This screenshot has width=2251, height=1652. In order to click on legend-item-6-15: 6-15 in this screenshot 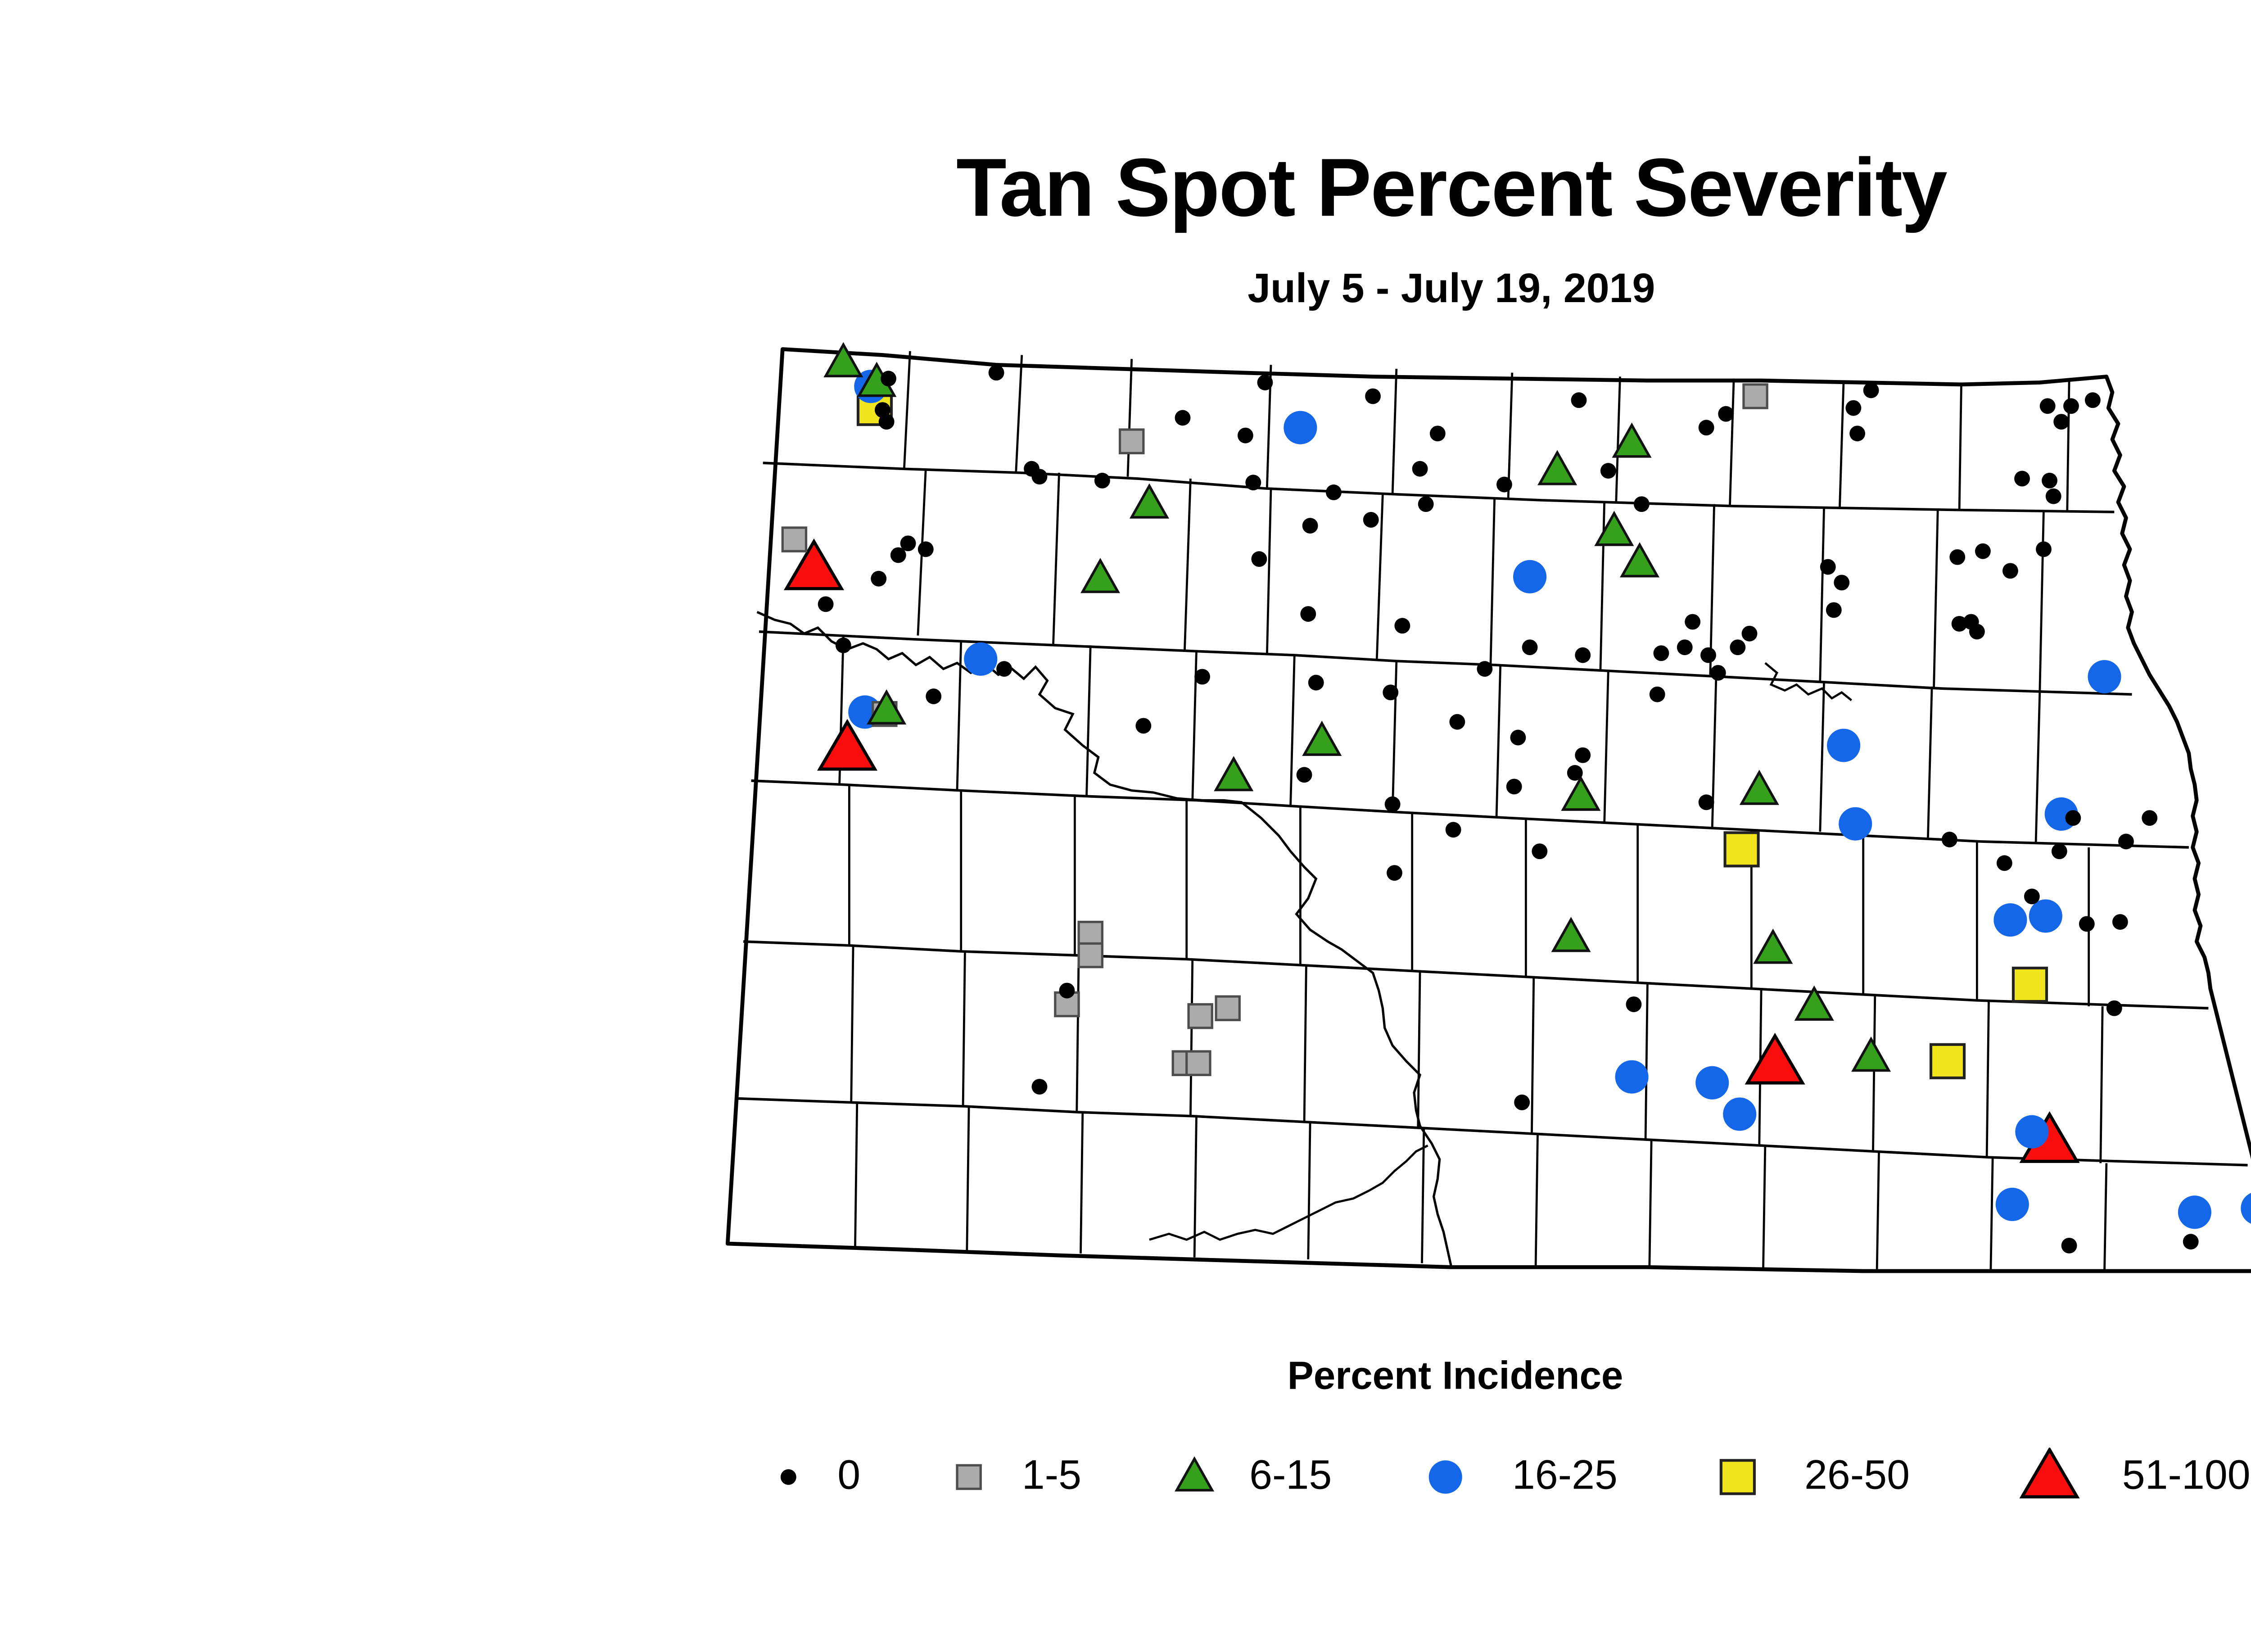, I will do `click(1249, 1477)`.